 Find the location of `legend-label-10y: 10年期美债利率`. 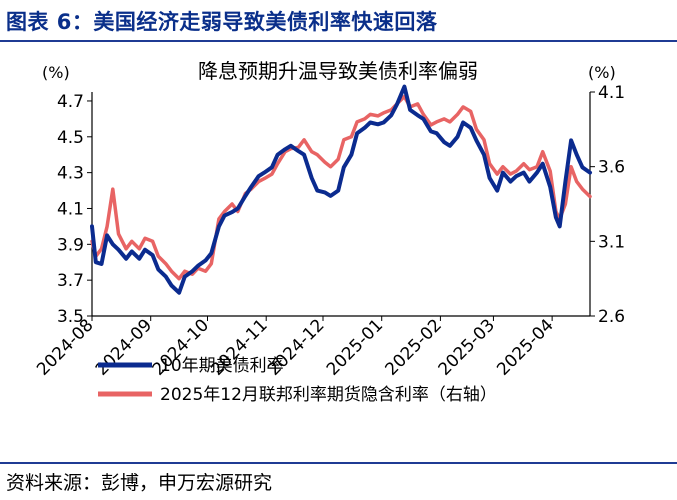

legend-label-10y: 10年期美债利率 is located at coordinates (222, 366).